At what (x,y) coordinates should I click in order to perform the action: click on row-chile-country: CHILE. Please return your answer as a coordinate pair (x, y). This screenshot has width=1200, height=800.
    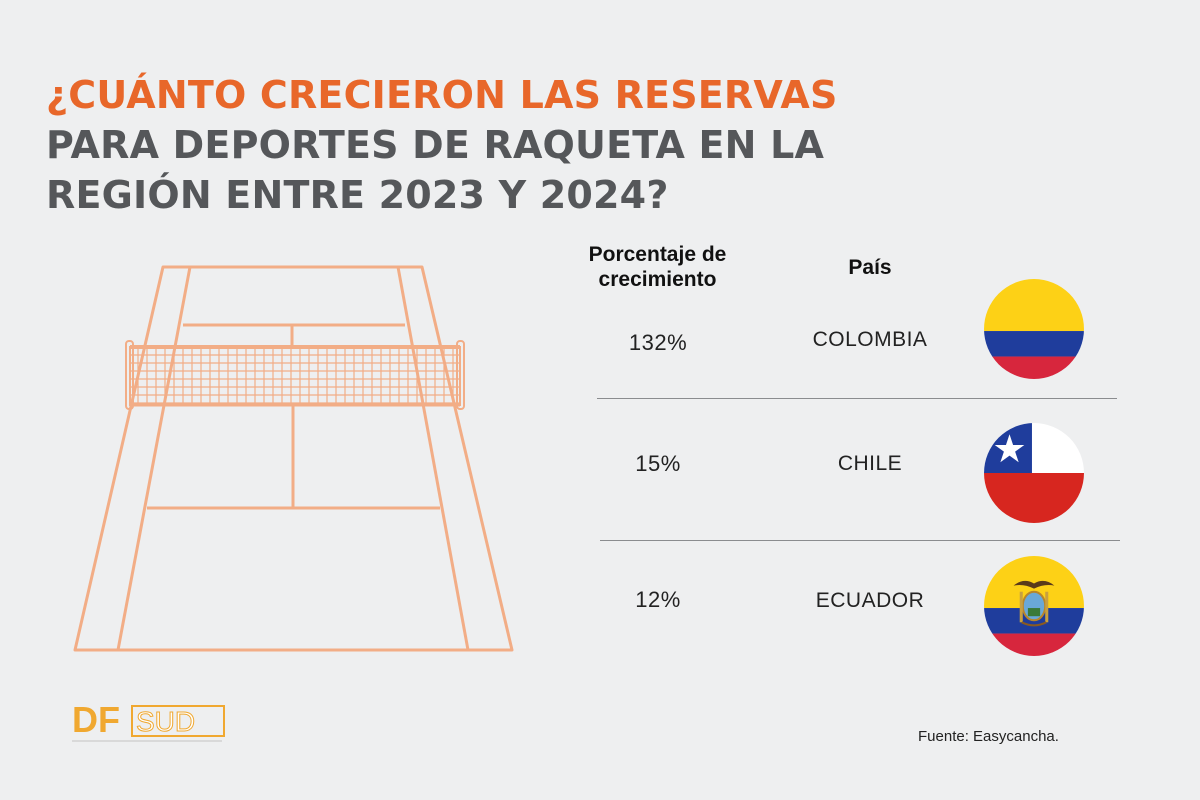
    Looking at the image, I should click on (870, 463).